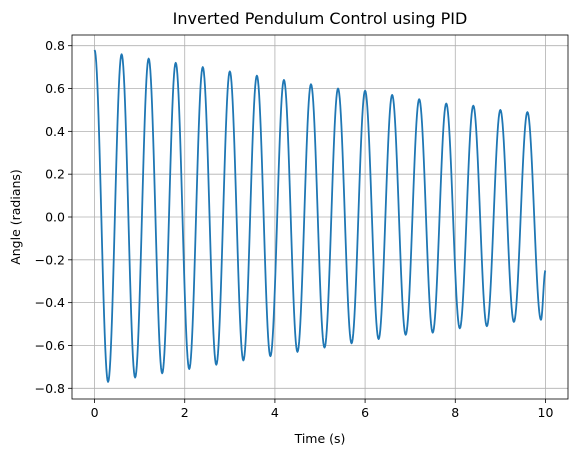 The image size is (578, 455). What do you see at coordinates (55, 131) in the screenshot?
I see `y-tick-label: 0.4` at bounding box center [55, 131].